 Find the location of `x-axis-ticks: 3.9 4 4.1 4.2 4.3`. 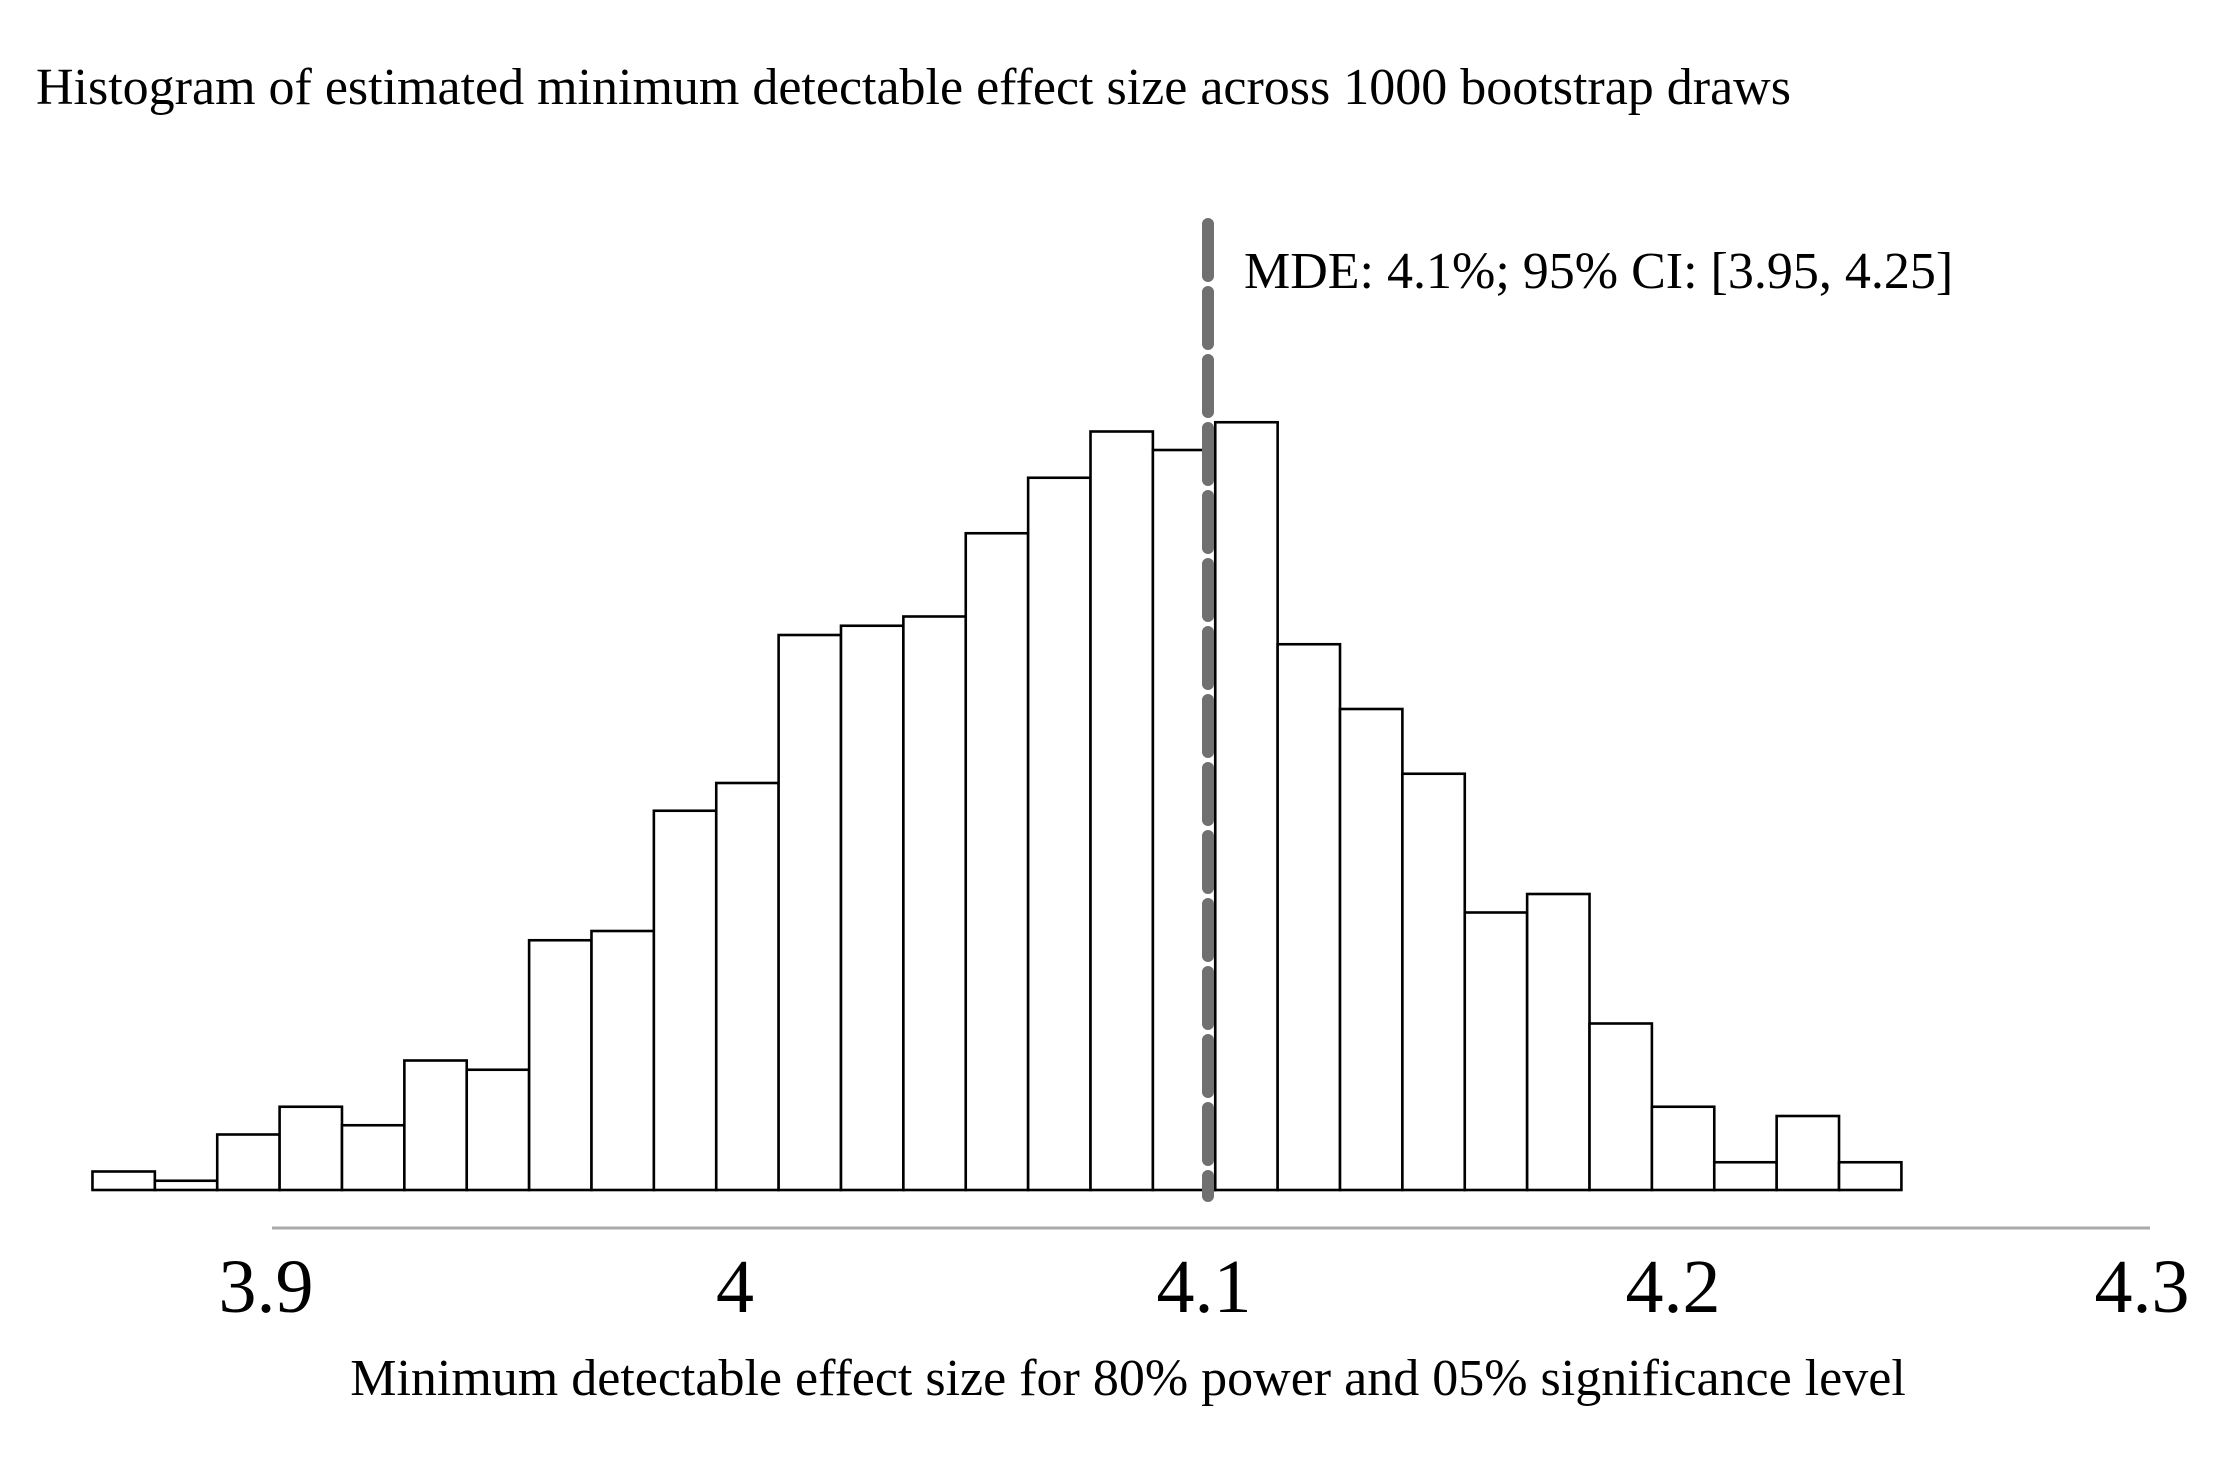

x-axis-ticks: 3.9 4 4.1 4.2 4.3 is located at coordinates (1204, 1287).